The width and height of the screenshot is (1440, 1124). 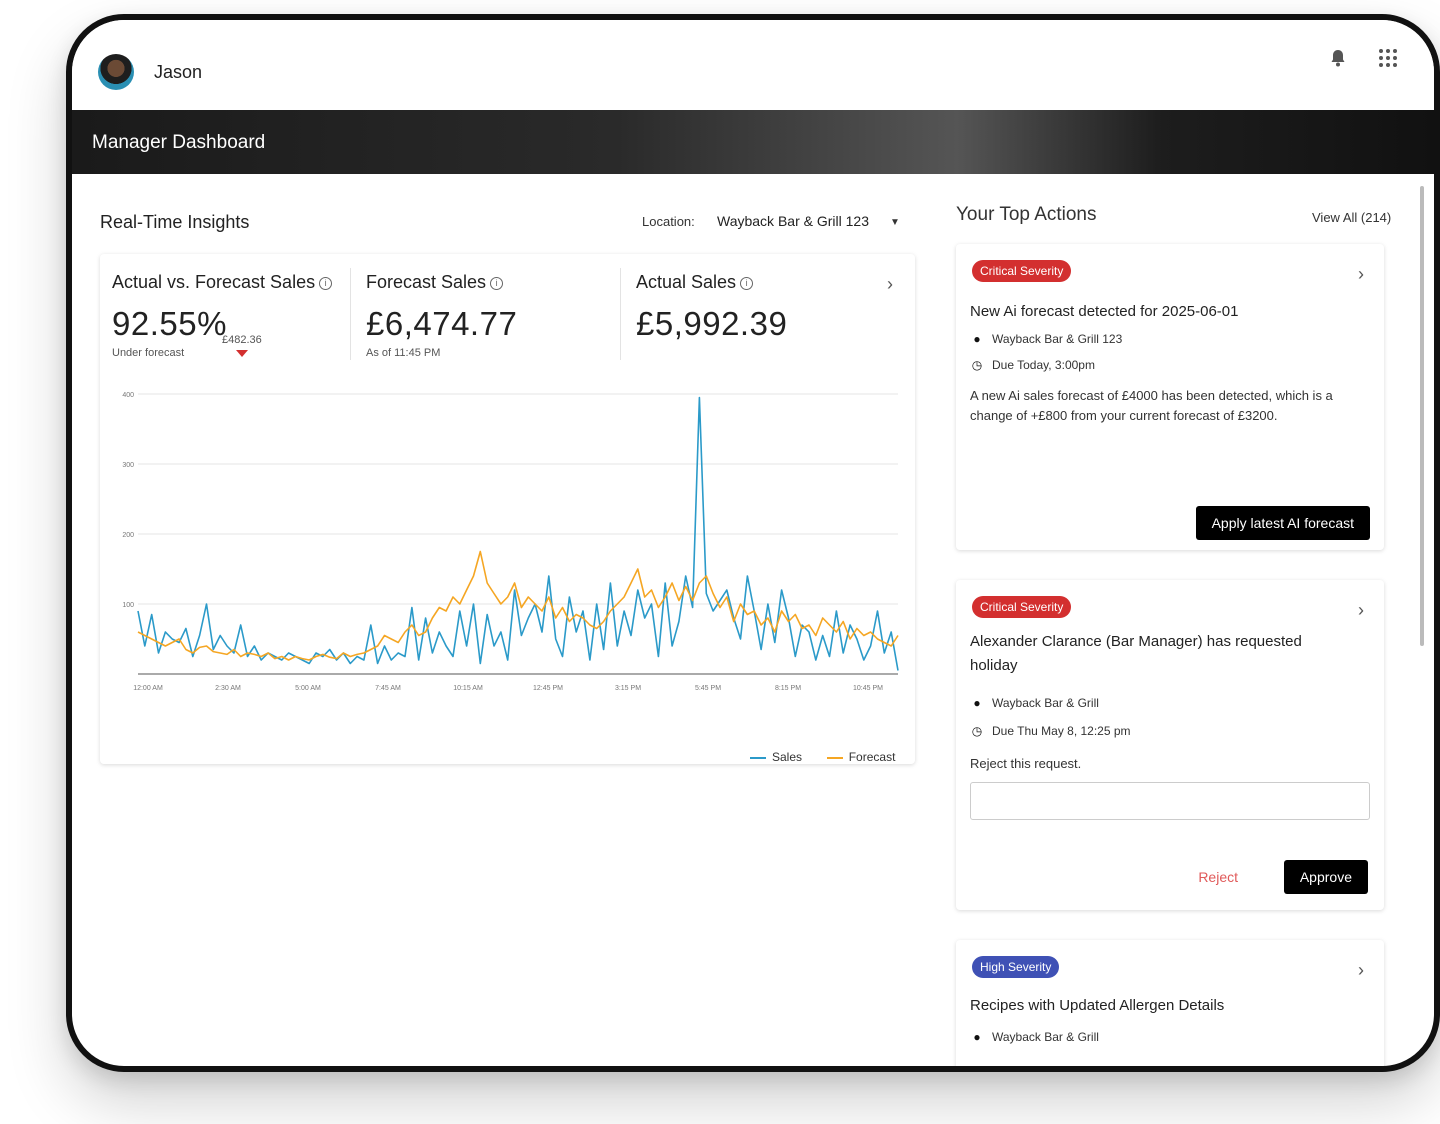 I want to click on kpi-caption: Under forecast, so click(x=148, y=353).